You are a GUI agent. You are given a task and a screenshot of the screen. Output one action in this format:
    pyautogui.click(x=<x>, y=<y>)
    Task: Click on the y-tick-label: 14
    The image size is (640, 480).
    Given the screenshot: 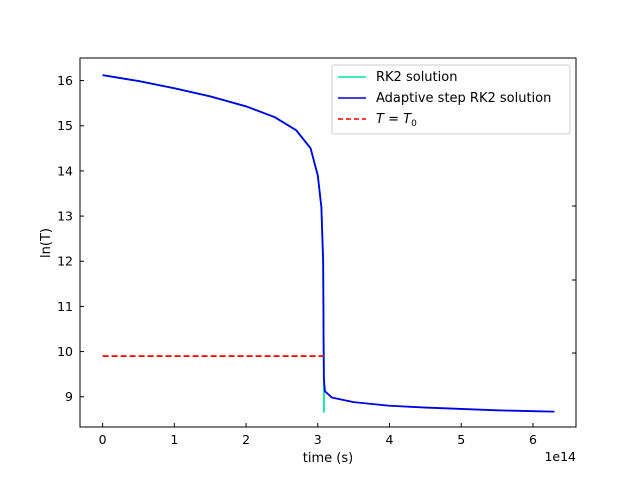 What is the action you would take?
    pyautogui.click(x=65, y=170)
    